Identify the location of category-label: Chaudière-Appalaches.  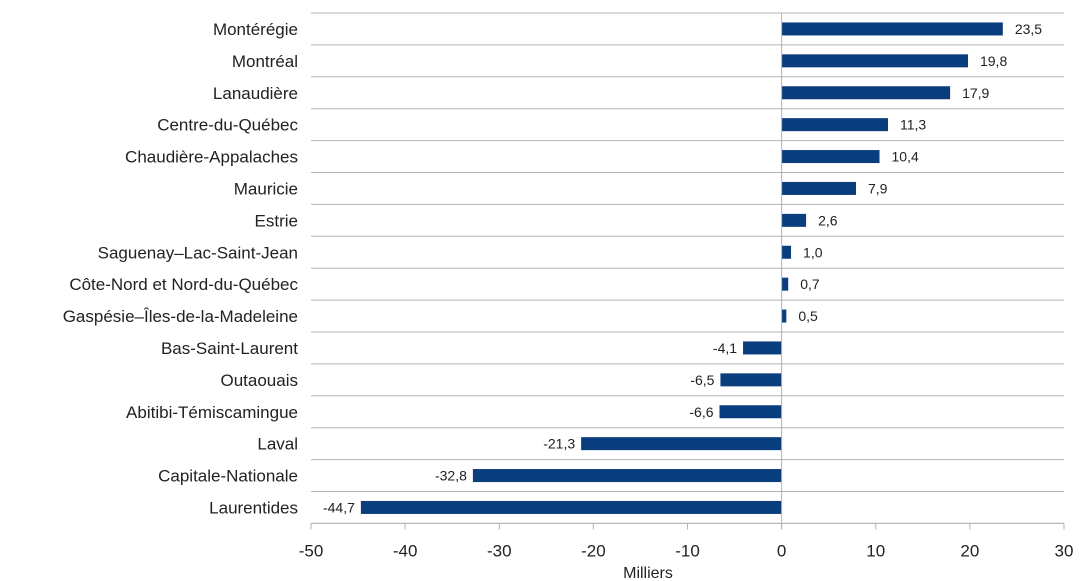
(211, 157).